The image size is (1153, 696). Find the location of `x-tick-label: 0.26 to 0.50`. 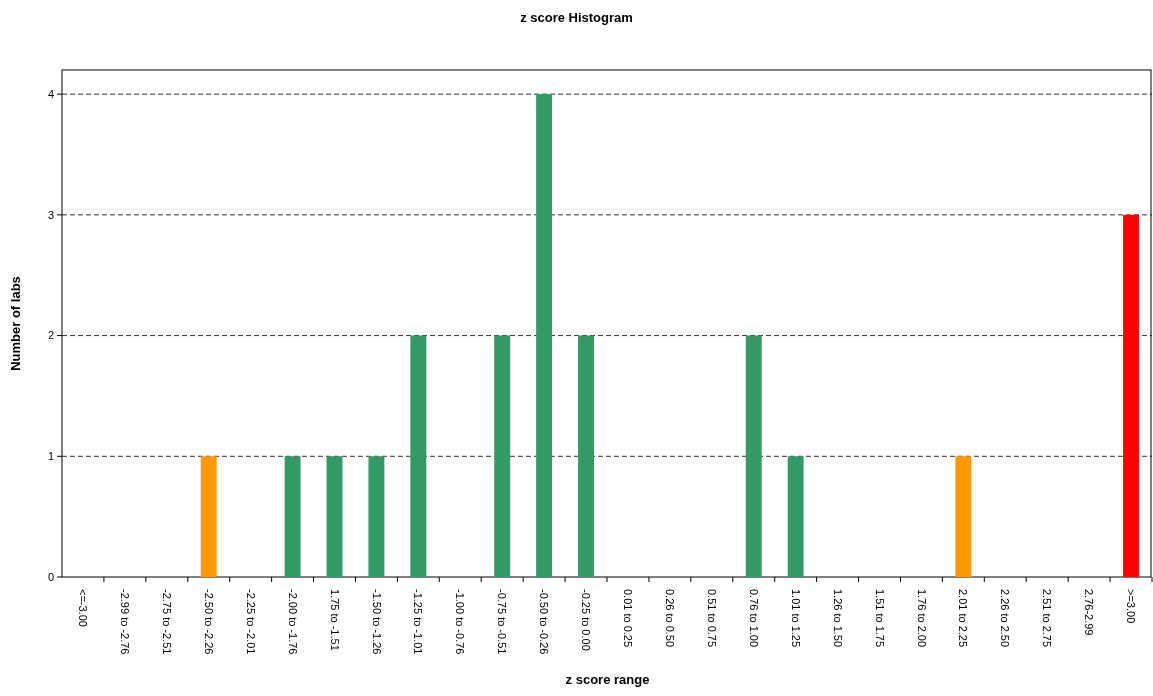

x-tick-label: 0.26 to 0.50 is located at coordinates (670, 618).